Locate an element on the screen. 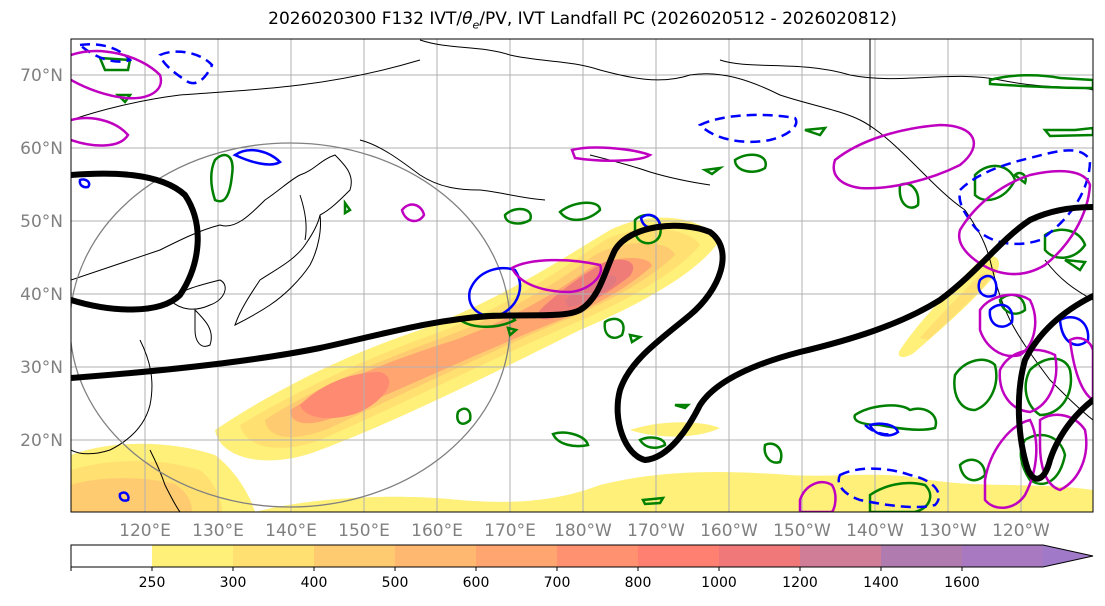  colorbar-label: 1600 is located at coordinates (962, 583).